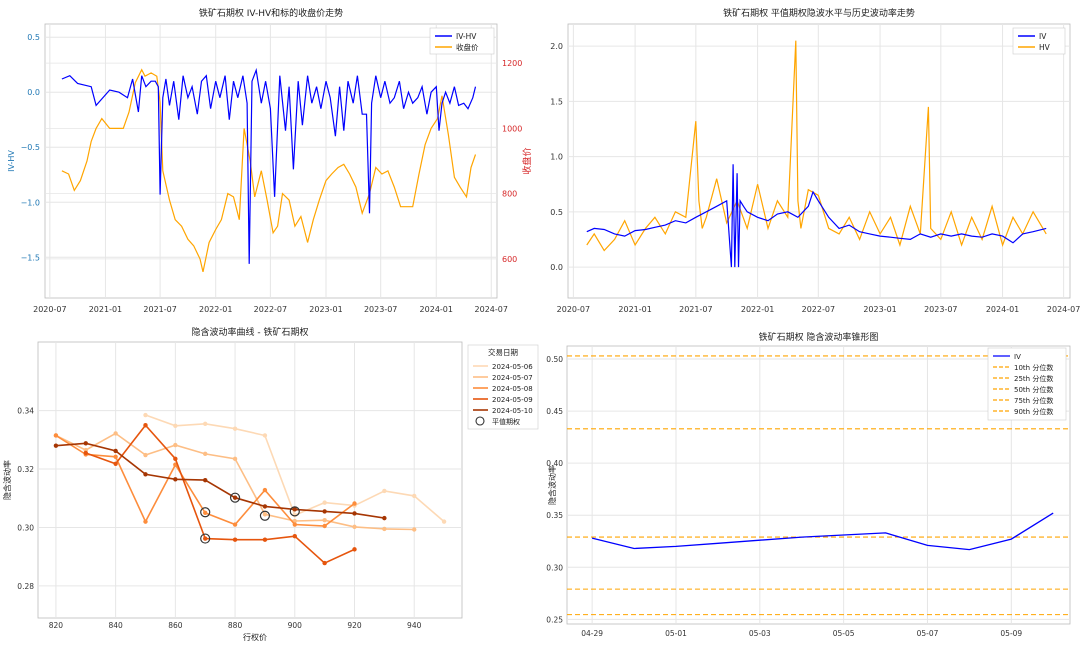 The image size is (1080, 646). I want to click on y-tick-label: 0.45, so click(554, 411).